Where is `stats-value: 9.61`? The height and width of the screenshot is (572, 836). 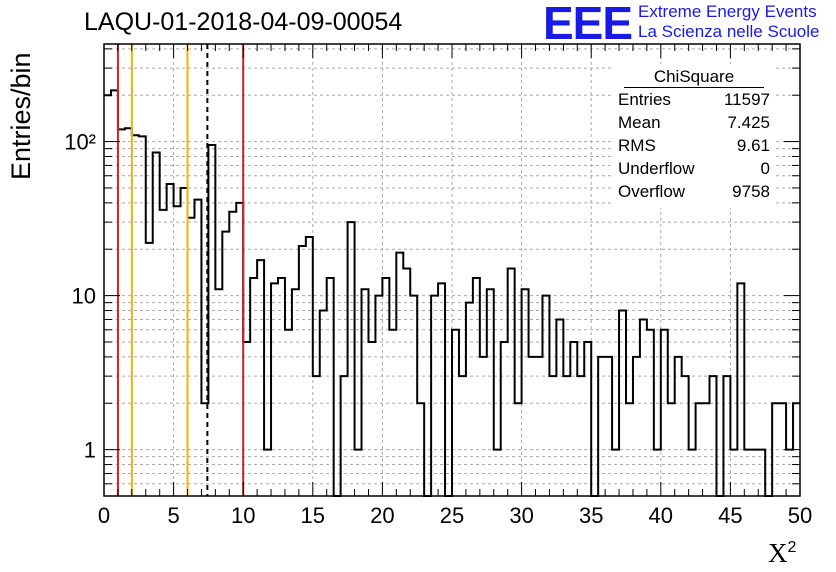 stats-value: 9.61 is located at coordinates (753, 145).